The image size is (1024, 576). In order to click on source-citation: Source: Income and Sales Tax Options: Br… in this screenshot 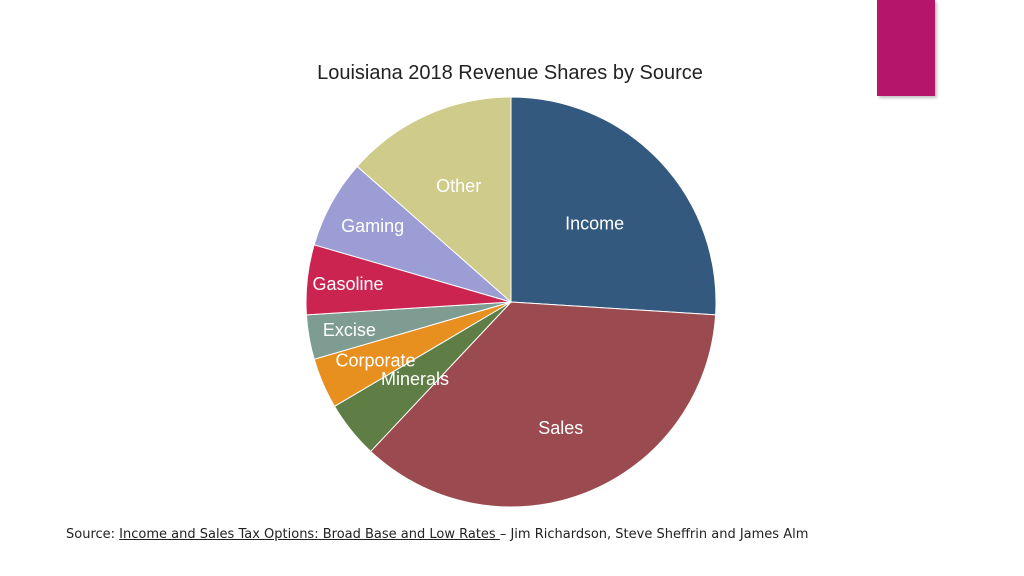, I will do `click(437, 534)`.